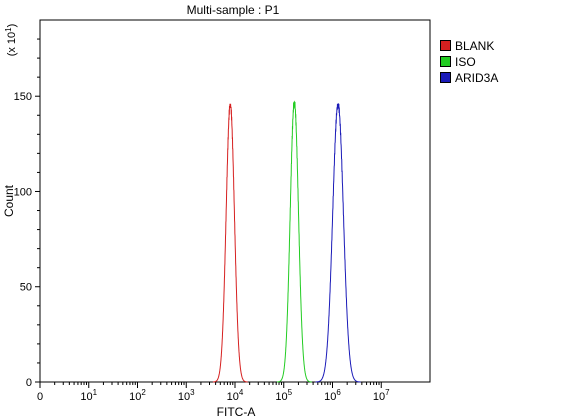 This screenshot has width=566, height=420. What do you see at coordinates (137, 395) in the screenshot?
I see `x-tick-label: 10²` at bounding box center [137, 395].